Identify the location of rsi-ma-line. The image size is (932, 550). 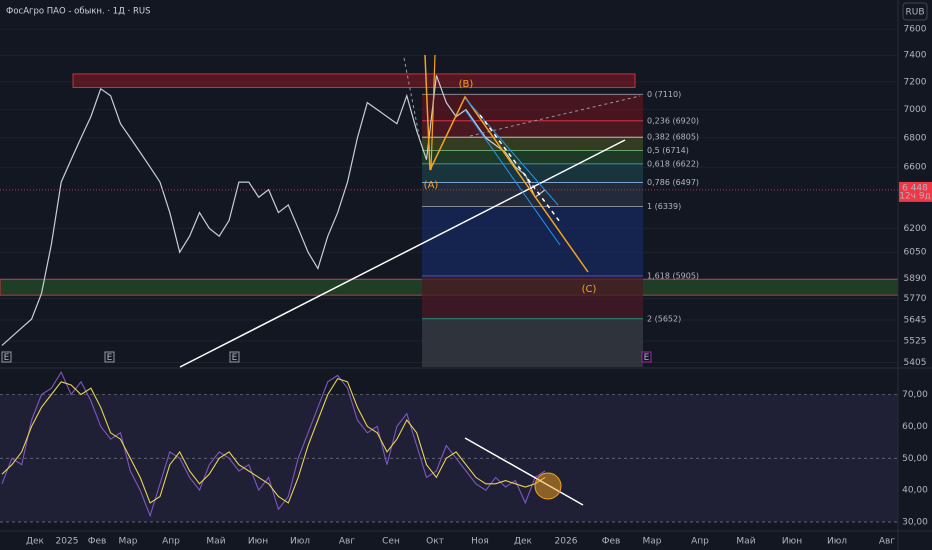
(273, 440).